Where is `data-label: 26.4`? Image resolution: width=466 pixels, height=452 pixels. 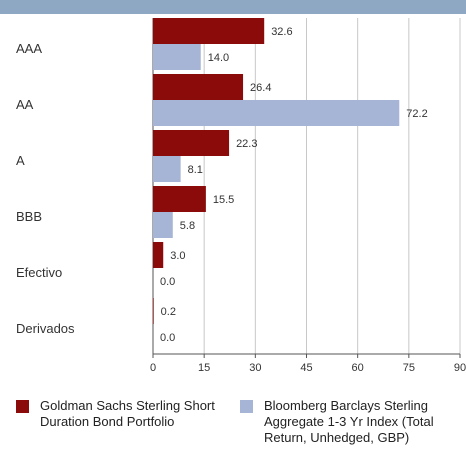
data-label: 26.4 is located at coordinates (260, 88).